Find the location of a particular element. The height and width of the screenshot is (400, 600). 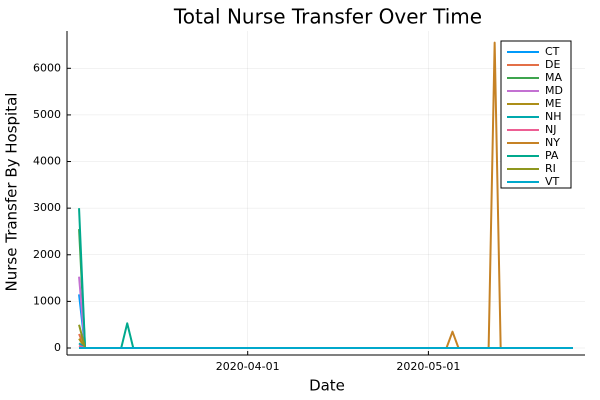

y-axis-title: Nurse Transfer By Hospital is located at coordinates (12, 192).